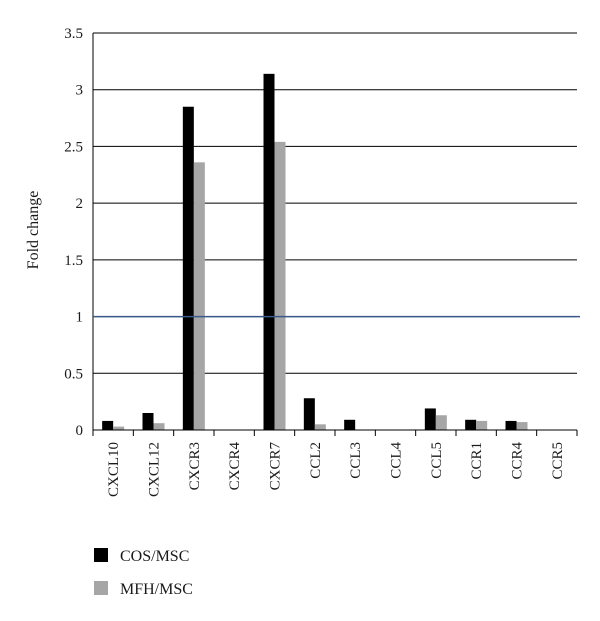  Describe the element at coordinates (199, 296) in the screenshot. I see `bar-mfh-msc-cxcr3` at that location.